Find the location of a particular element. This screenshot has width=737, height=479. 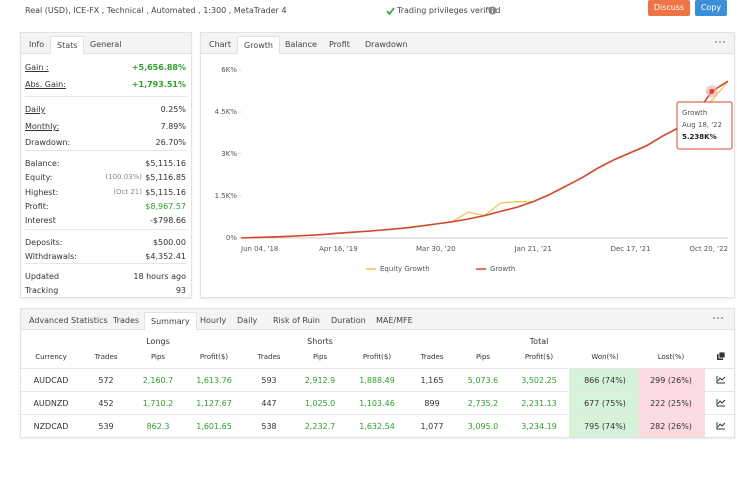

x-tick-label: Jun 04, '18 is located at coordinates (259, 249).